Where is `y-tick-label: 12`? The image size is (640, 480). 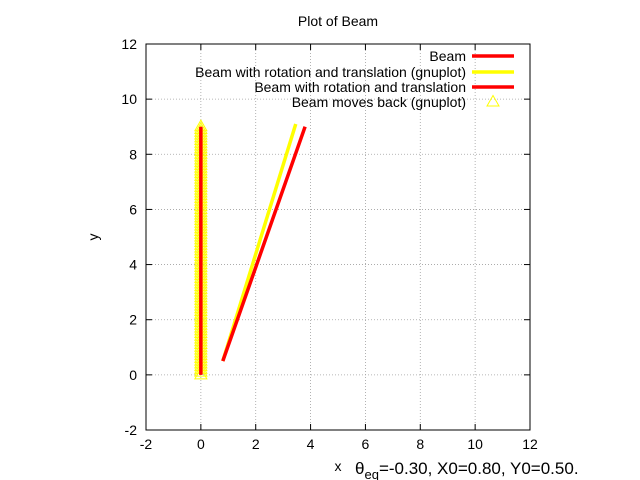 y-tick-label: 12 is located at coordinates (129, 44).